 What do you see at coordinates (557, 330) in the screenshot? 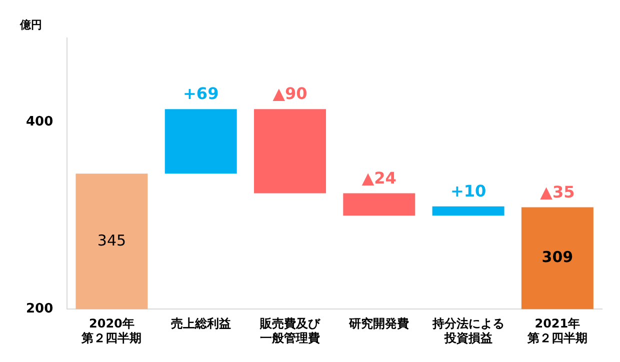
I see `x-tick-label: 2021年第２四半期` at bounding box center [557, 330].